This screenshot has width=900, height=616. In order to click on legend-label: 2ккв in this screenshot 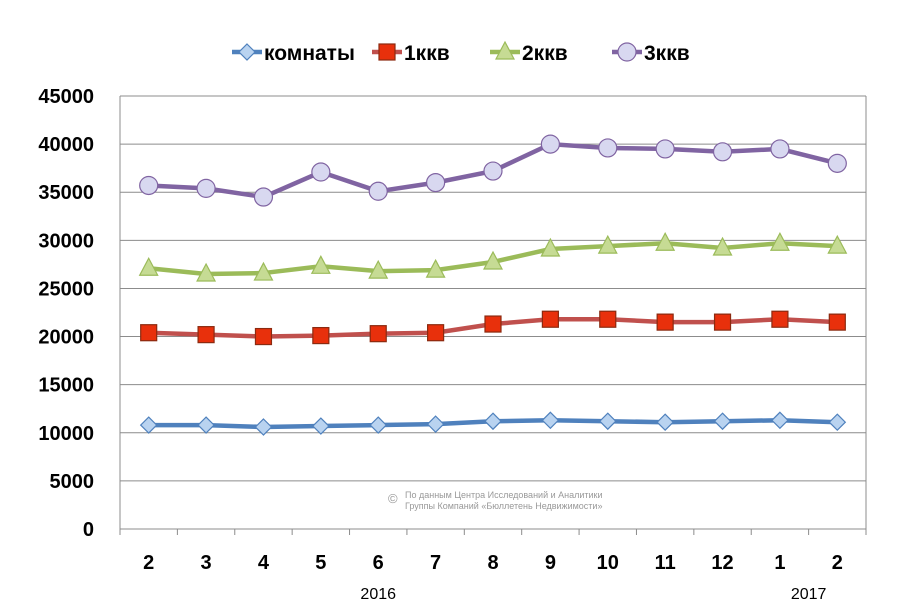, I will do `click(545, 53)`.